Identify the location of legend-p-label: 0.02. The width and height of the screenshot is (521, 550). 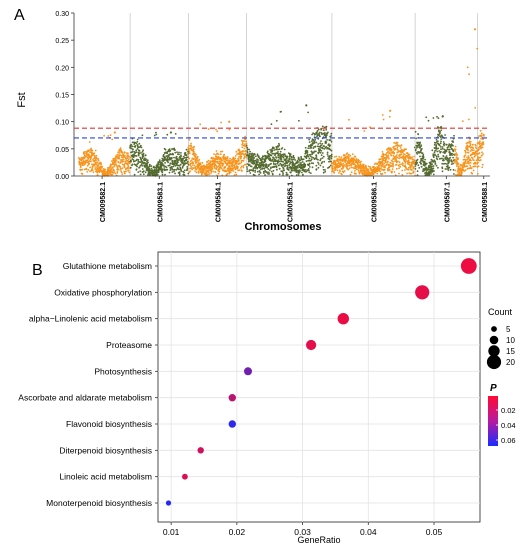
(508, 410).